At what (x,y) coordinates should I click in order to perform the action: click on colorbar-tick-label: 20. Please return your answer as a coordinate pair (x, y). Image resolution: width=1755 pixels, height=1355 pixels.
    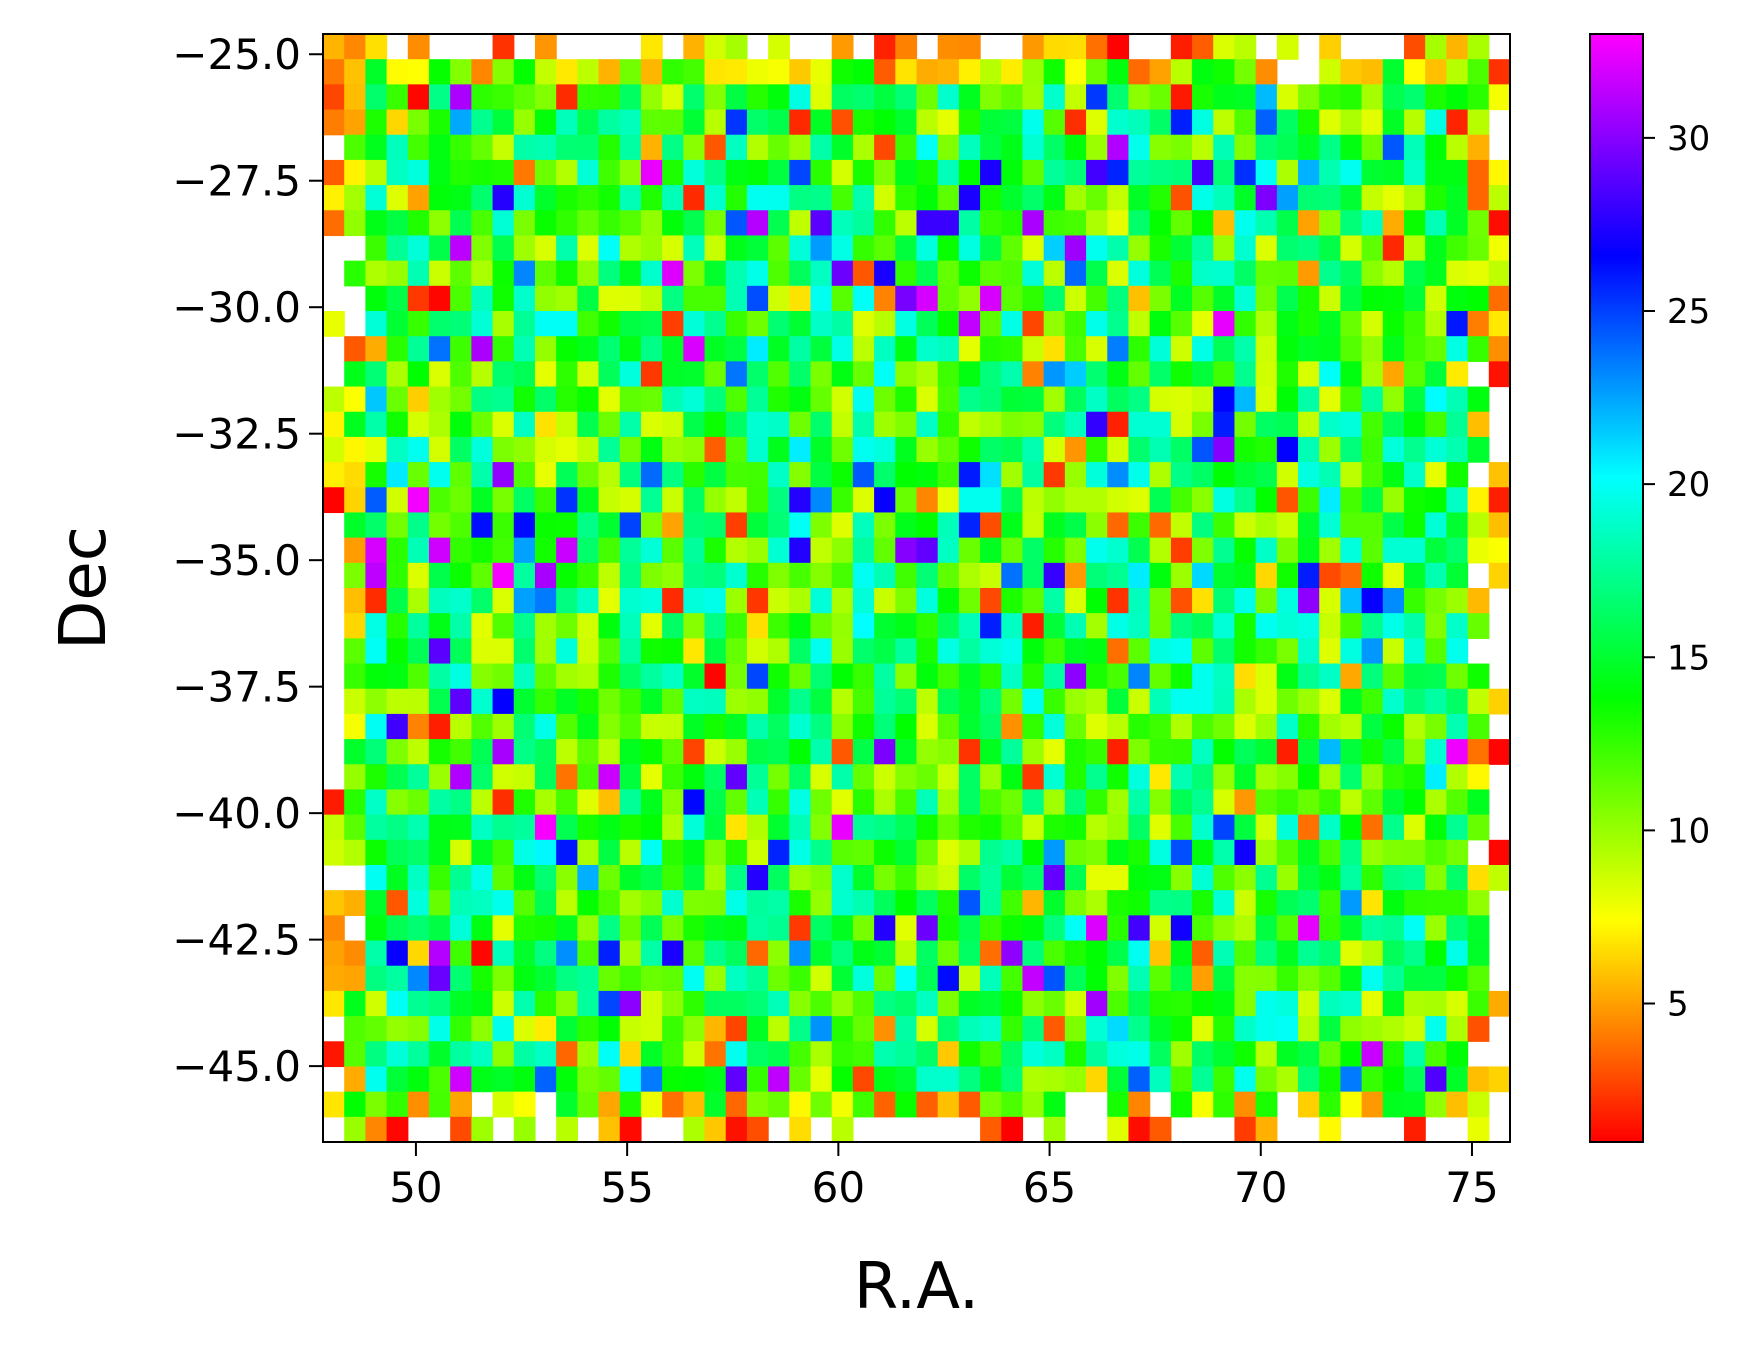
    Looking at the image, I should click on (1688, 485).